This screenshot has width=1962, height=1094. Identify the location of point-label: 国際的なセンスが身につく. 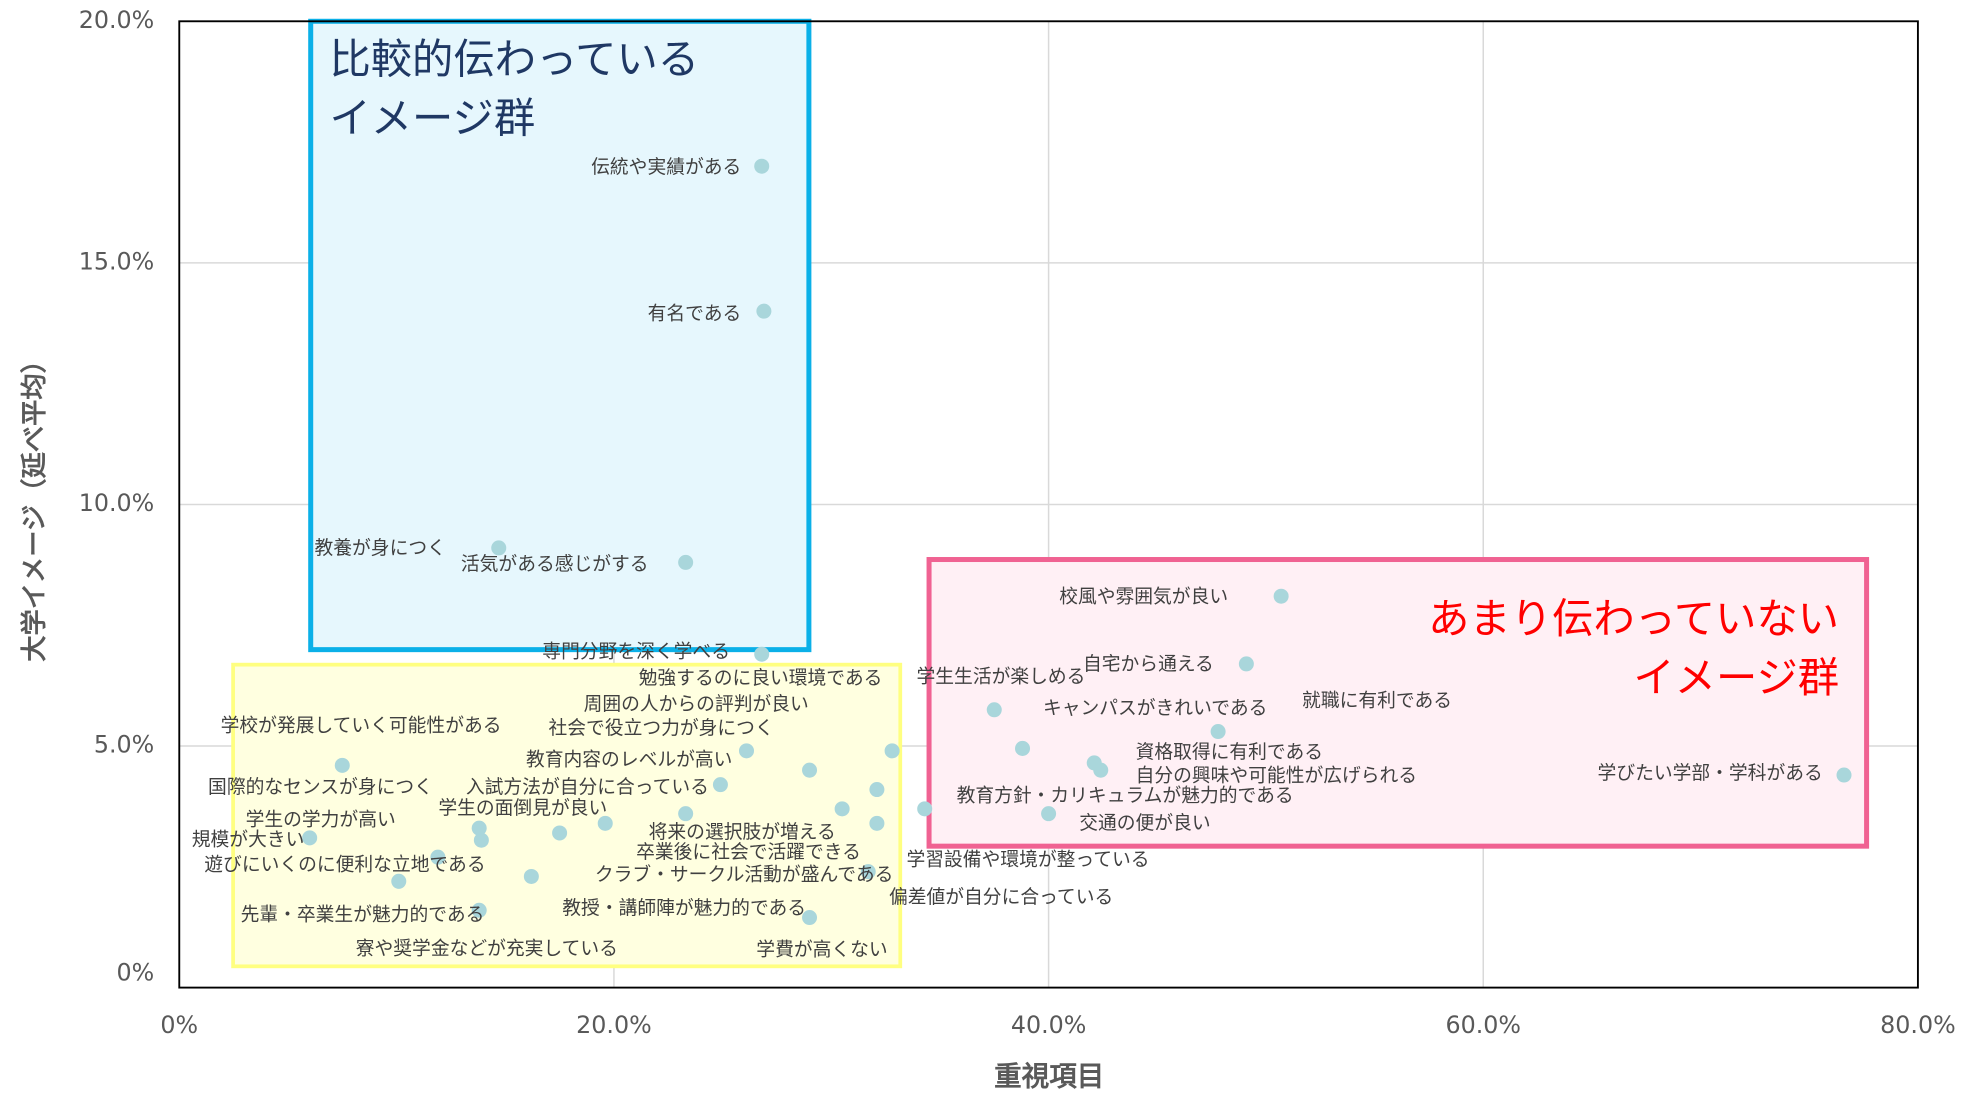
(320, 787).